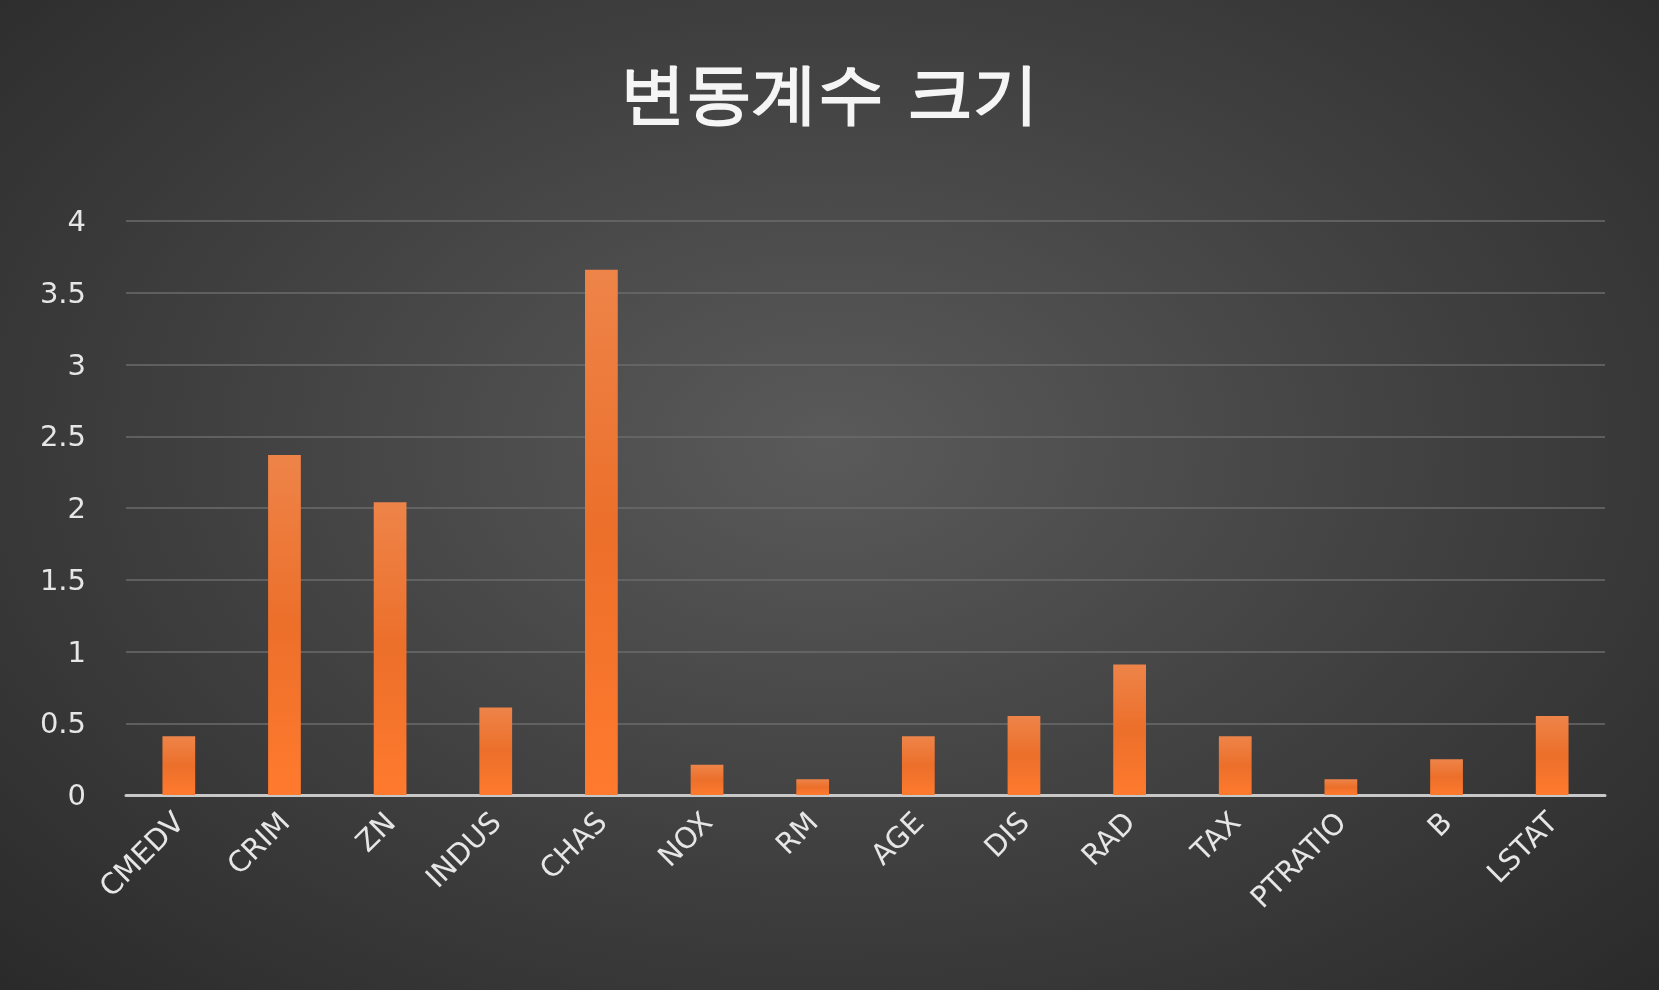  Describe the element at coordinates (76, 508) in the screenshot. I see `y-tick-label: 2` at that location.